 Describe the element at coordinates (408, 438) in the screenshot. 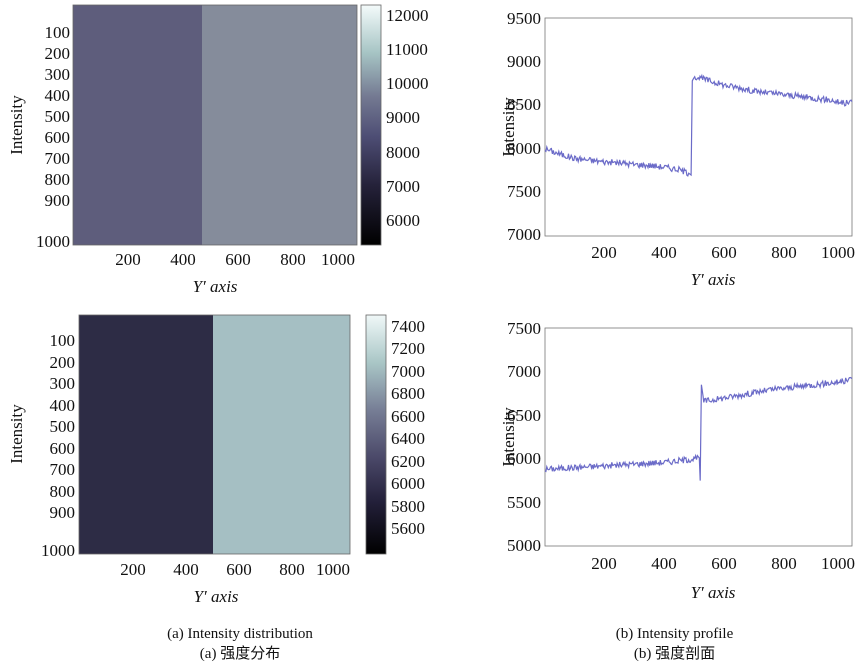

I see `colorbar-2-tick: 6400` at that location.